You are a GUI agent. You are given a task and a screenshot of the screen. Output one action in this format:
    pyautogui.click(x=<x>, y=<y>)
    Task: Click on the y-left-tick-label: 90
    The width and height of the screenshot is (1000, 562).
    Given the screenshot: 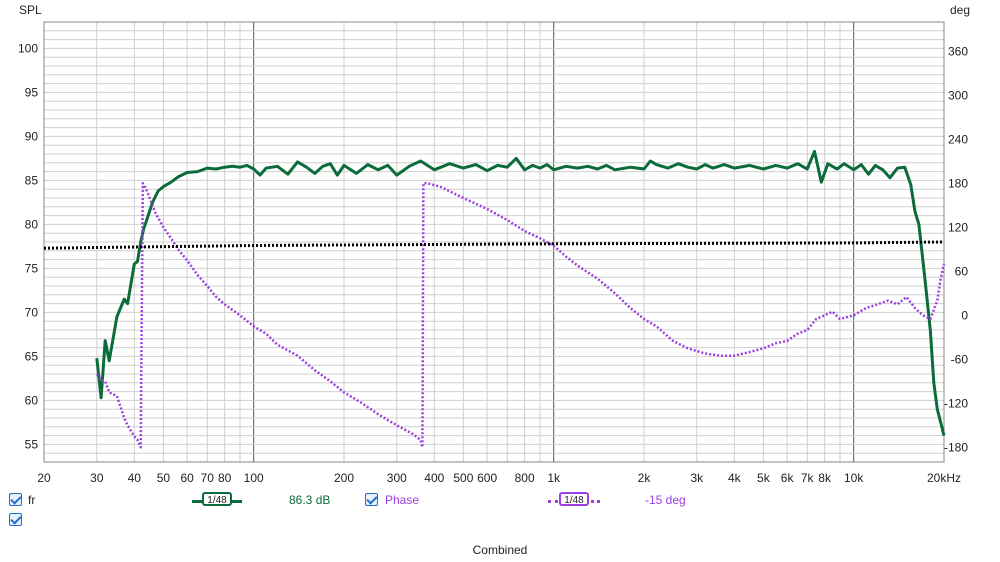 What is the action you would take?
    pyautogui.click(x=32, y=136)
    